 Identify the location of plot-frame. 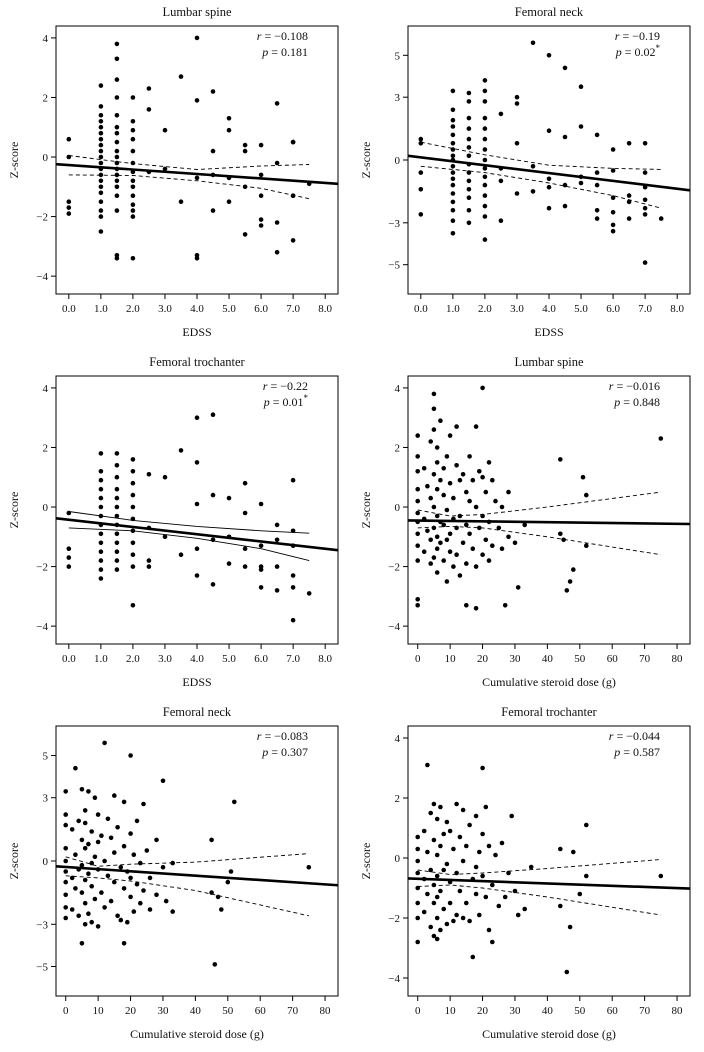
(197, 861).